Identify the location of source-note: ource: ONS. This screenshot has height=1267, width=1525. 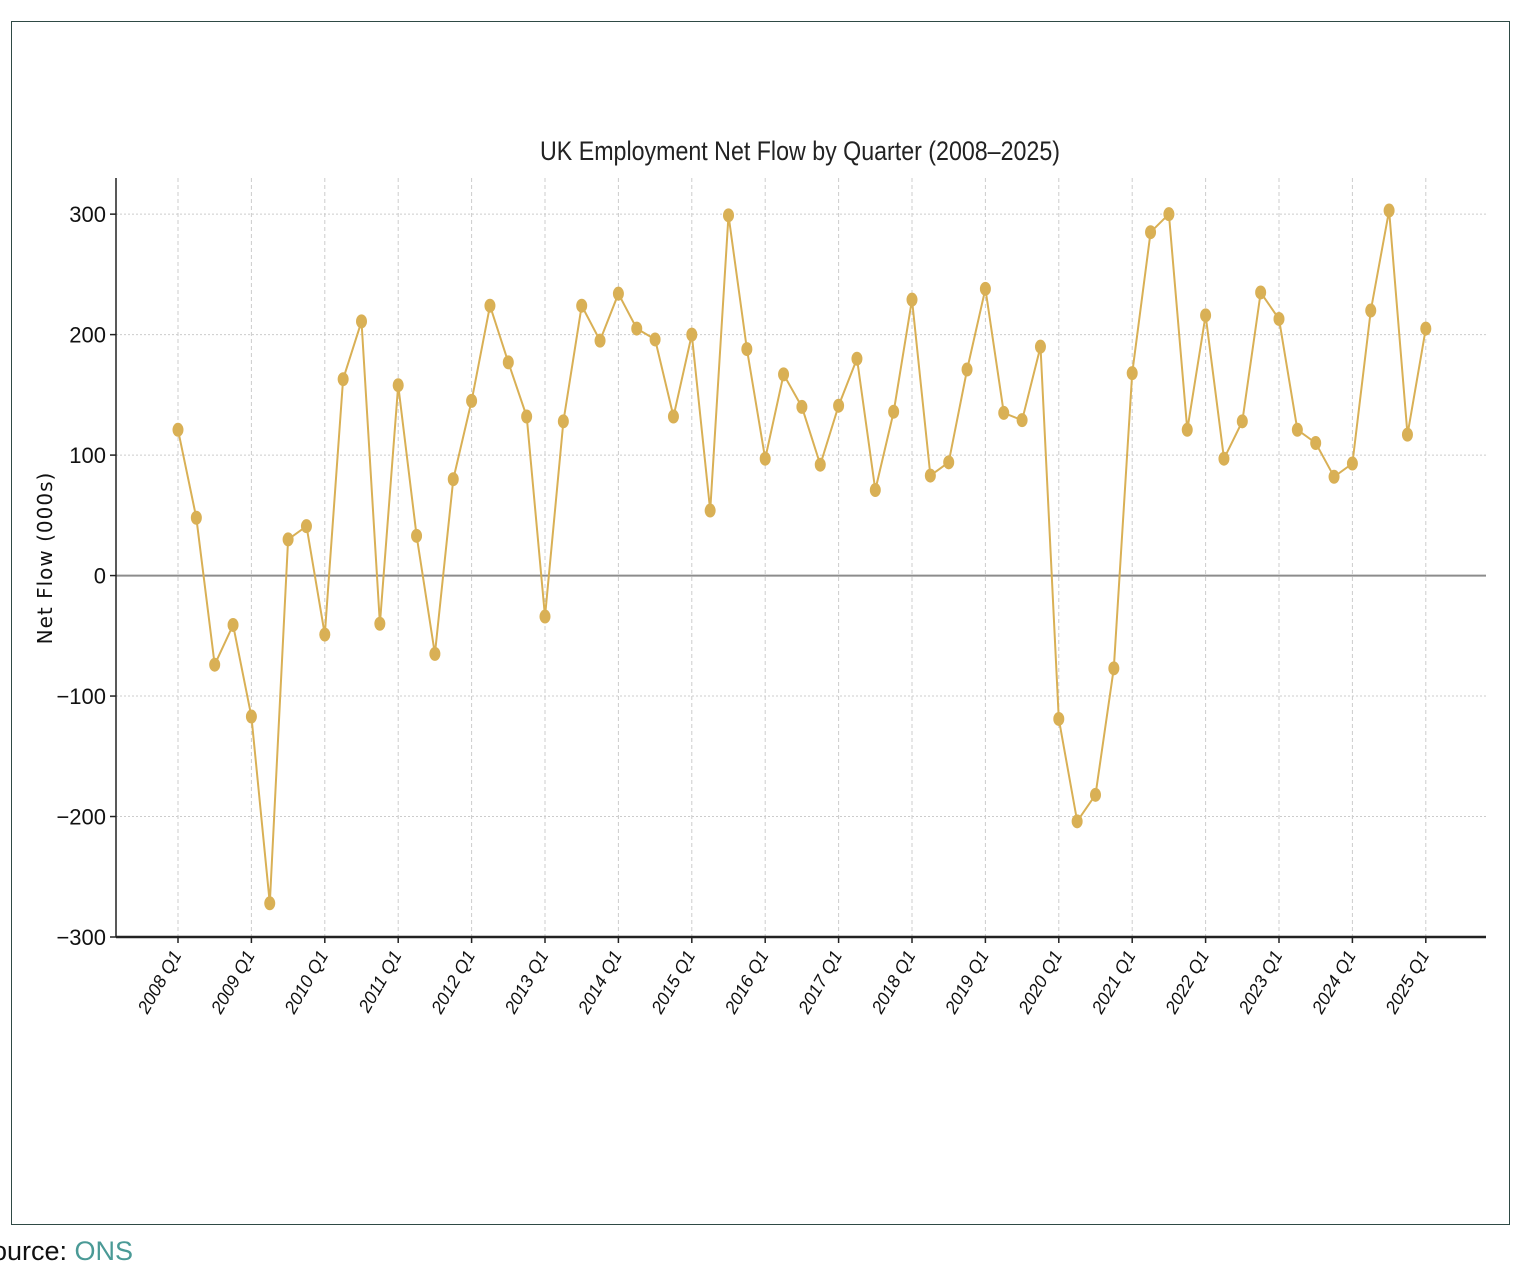
(66, 1251).